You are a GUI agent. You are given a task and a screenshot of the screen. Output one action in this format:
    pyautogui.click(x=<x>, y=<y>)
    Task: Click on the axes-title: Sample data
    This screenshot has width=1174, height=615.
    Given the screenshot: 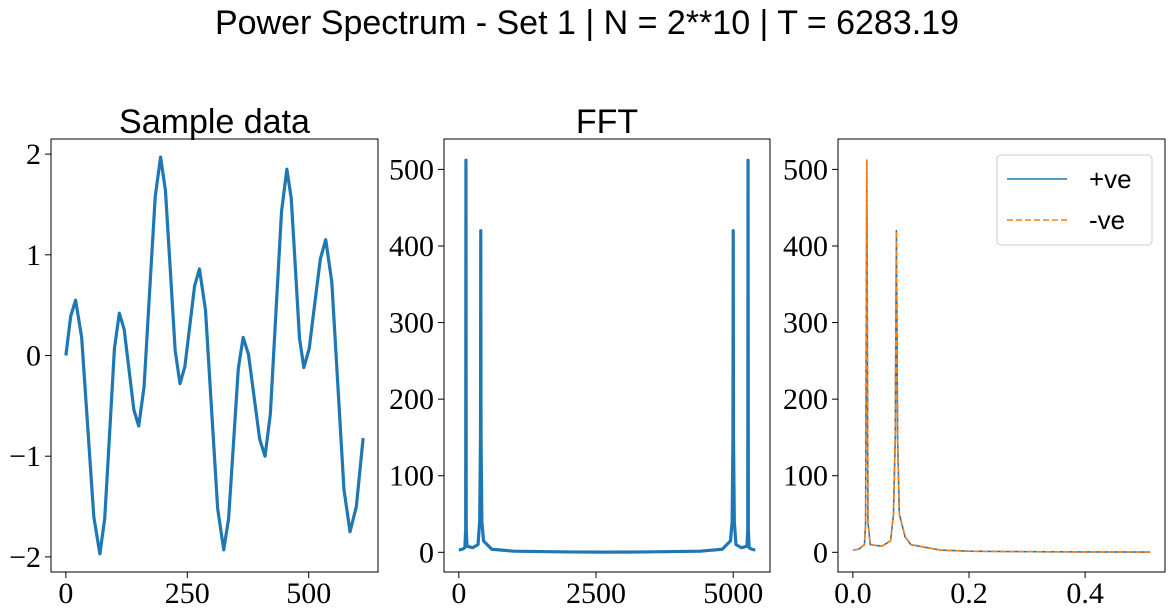 What is the action you would take?
    pyautogui.click(x=214, y=122)
    